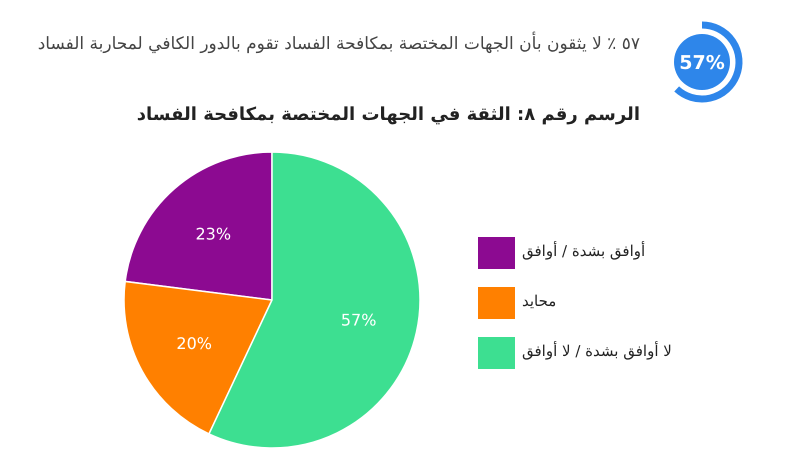 Image resolution: width=800 pixels, height=458 pixels. I want to click on data-label: 20%, so click(194, 343).